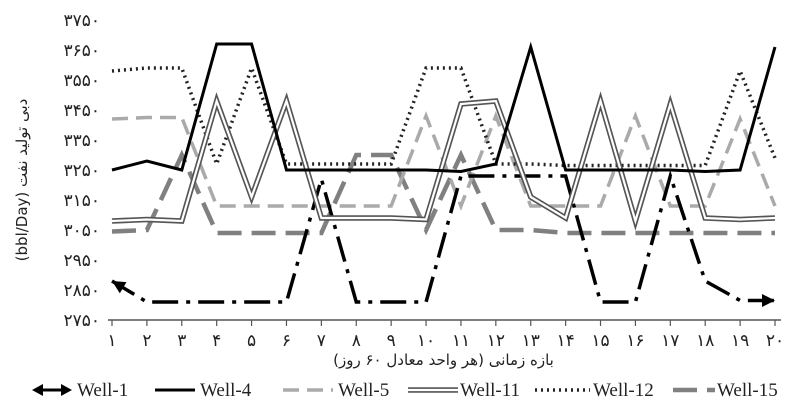 The width and height of the screenshot is (803, 405). Describe the element at coordinates (81, 51) in the screenshot. I see `y-tick-label: ۳۶۵۰` at that location.